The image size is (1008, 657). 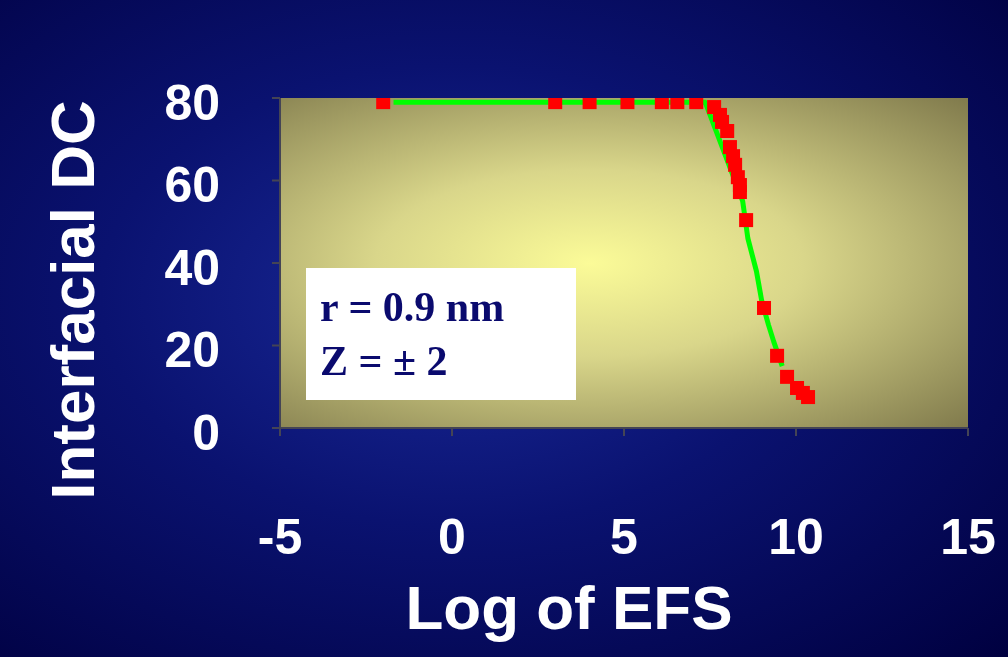 I want to click on y-axis-title: Interfacial DC, so click(x=72, y=300).